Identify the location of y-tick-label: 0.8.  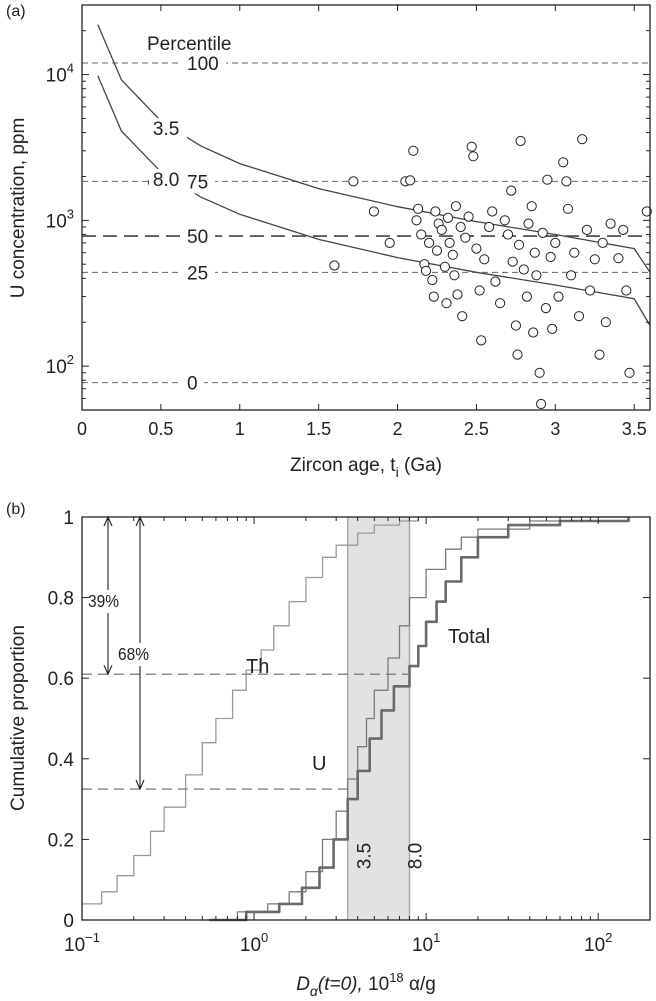
(61, 599).